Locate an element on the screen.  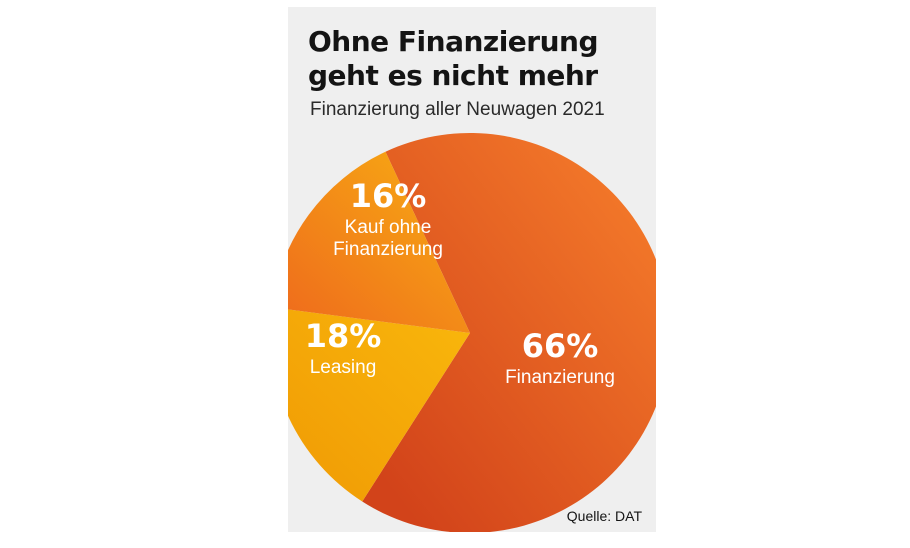
slice-category-label-1: Leasing is located at coordinates (343, 367).